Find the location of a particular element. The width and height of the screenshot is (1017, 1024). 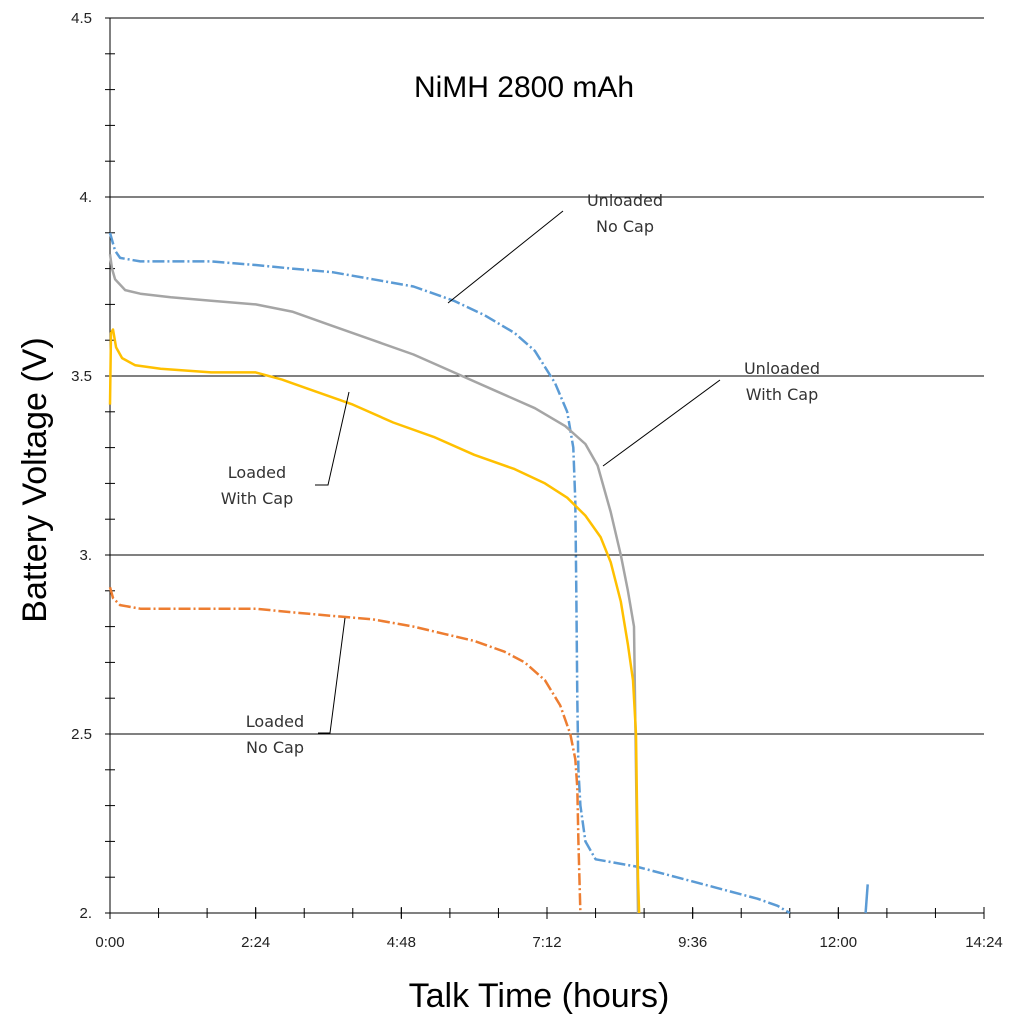

y-tick-label: 3. is located at coordinates (85, 555).